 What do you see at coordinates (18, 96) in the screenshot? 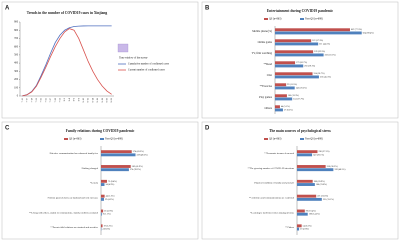
I see `y-tick-label: 0` at bounding box center [18, 96].